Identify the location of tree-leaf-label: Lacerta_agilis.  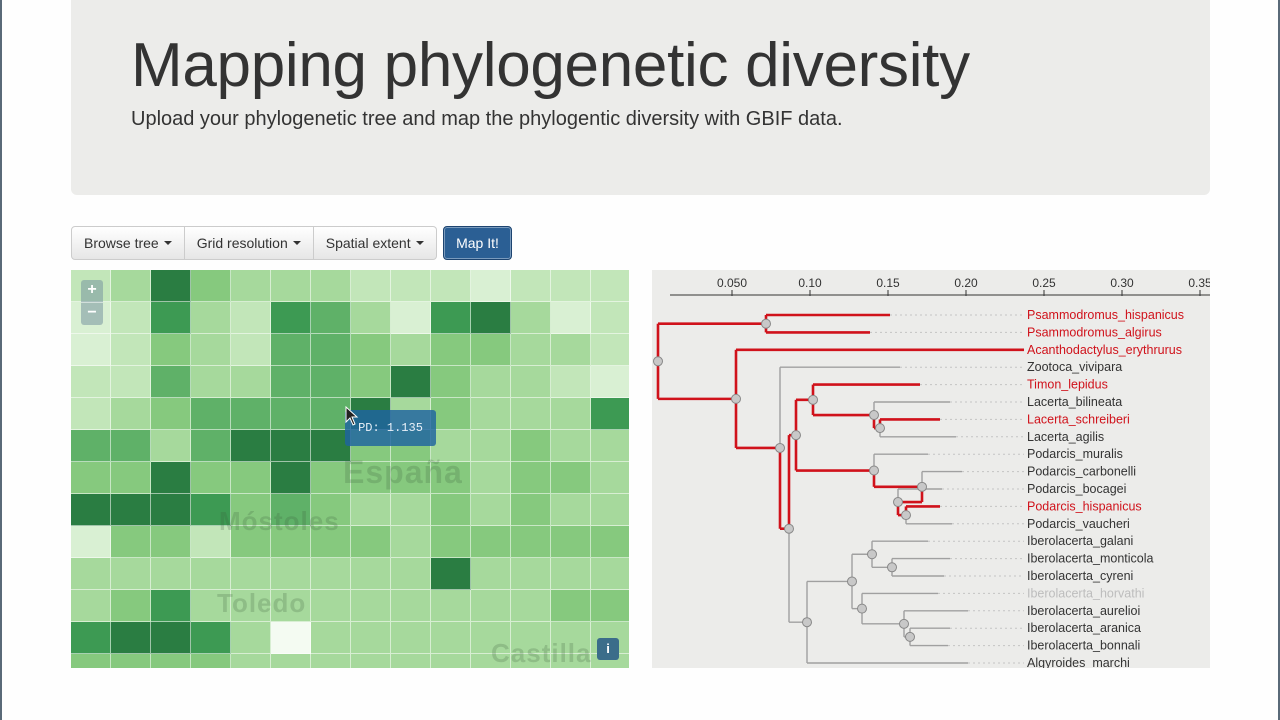
(1065, 437).